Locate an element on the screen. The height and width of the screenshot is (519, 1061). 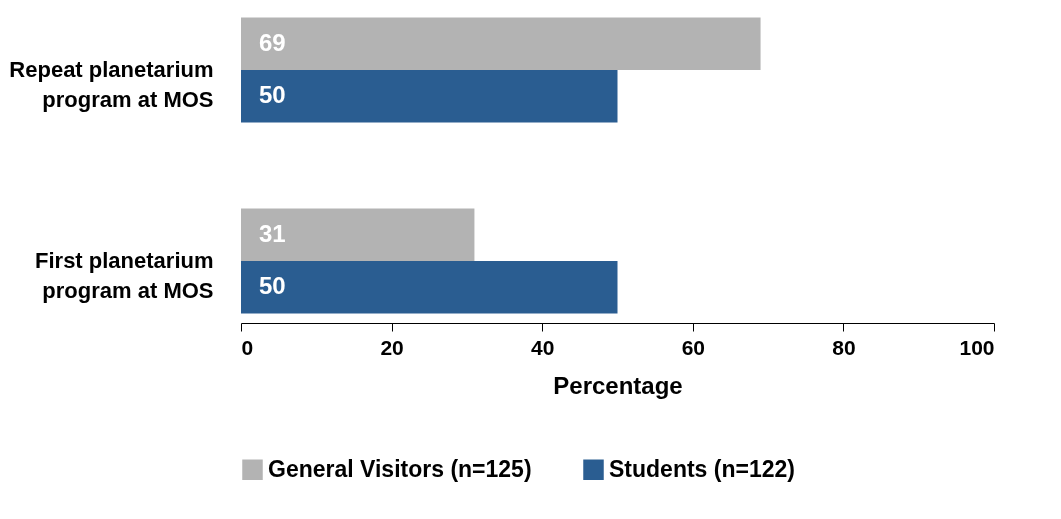
x-tick-label: 100 is located at coordinates (977, 347).